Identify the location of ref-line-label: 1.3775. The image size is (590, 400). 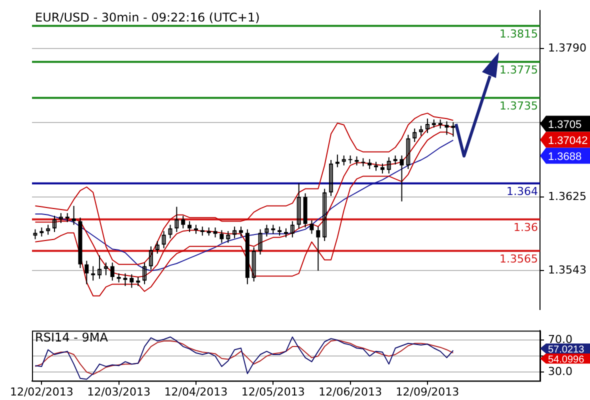
(519, 69).